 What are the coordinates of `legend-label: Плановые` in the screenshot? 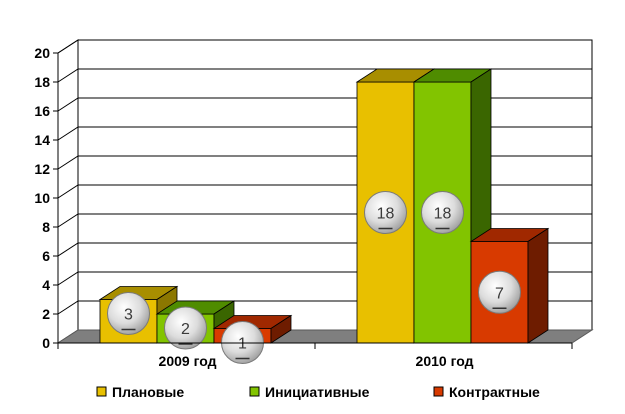 It's located at (148, 392).